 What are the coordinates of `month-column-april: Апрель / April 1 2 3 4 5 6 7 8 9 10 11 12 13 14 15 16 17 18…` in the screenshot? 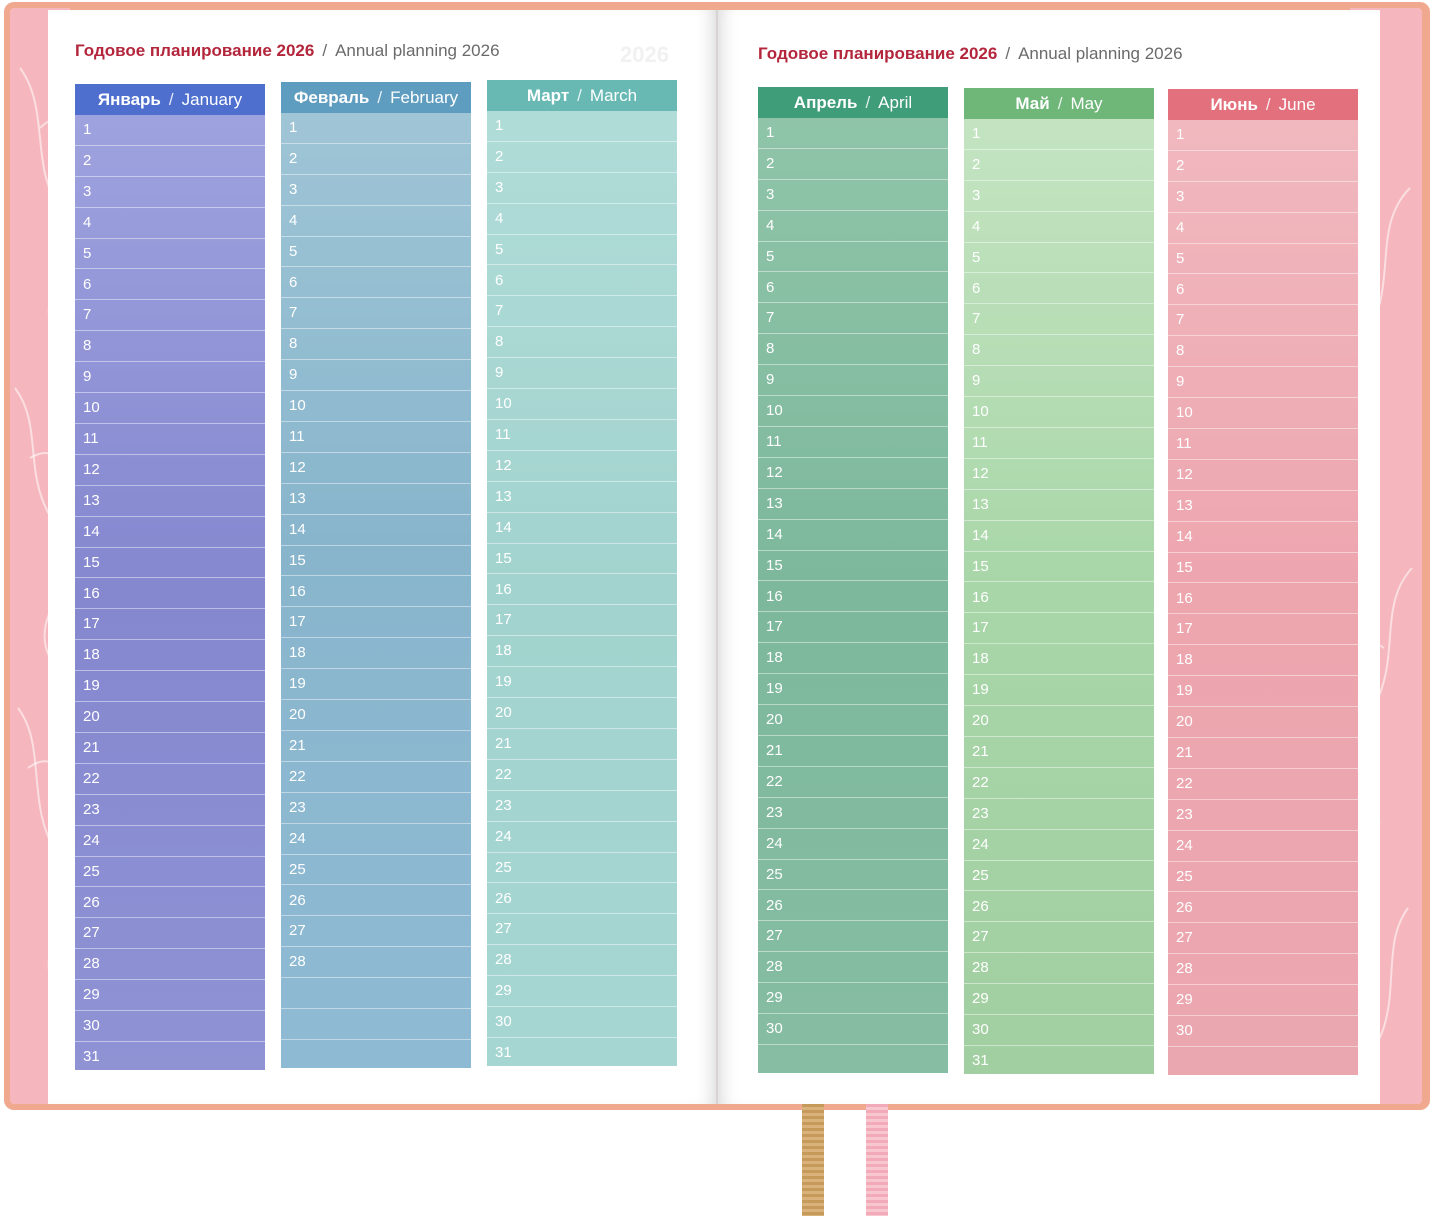 It's located at (853, 581).